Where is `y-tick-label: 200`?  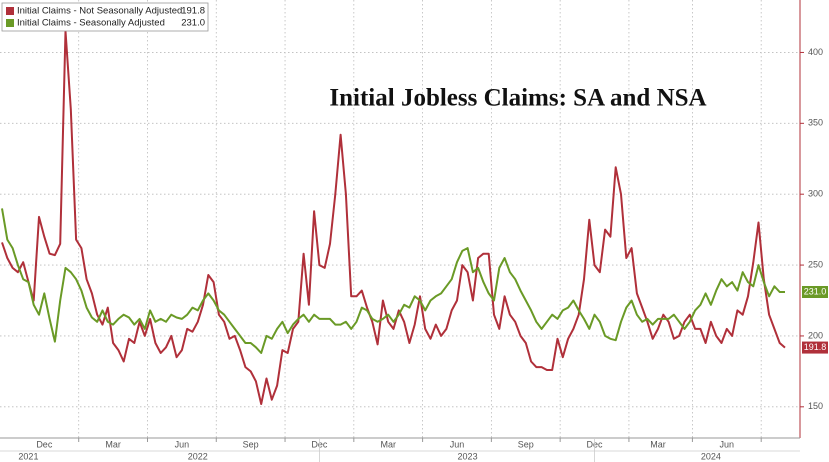 y-tick-label: 200 is located at coordinates (815, 335).